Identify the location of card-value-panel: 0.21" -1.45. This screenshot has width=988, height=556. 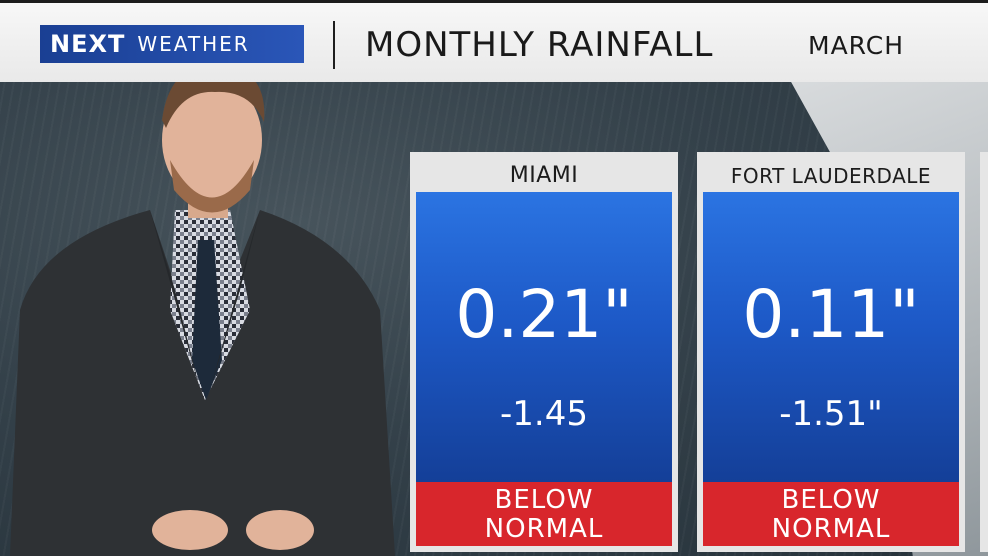
(544, 337).